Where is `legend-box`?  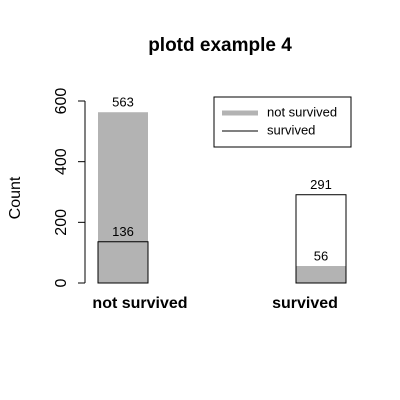
legend-box is located at coordinates (282, 122).